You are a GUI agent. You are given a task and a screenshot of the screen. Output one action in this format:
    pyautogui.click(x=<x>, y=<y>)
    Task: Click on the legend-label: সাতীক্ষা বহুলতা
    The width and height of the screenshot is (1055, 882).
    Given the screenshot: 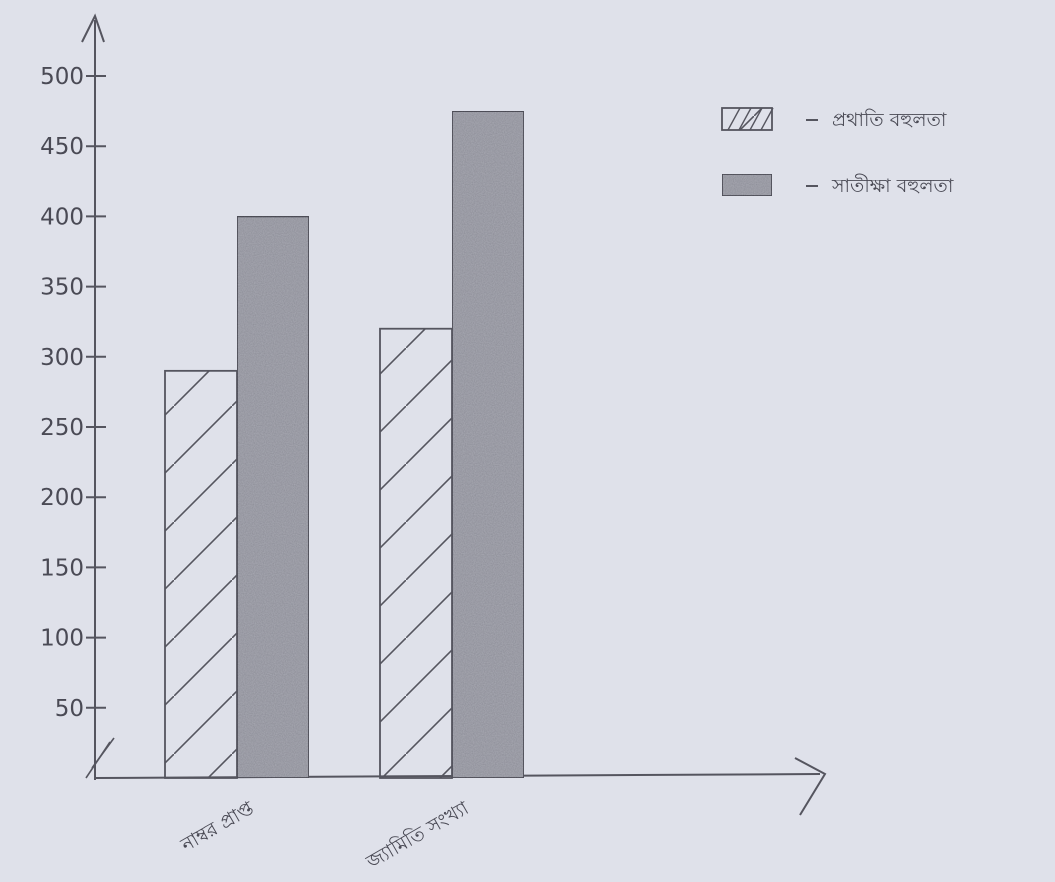 What is the action you would take?
    pyautogui.click(x=892, y=185)
    